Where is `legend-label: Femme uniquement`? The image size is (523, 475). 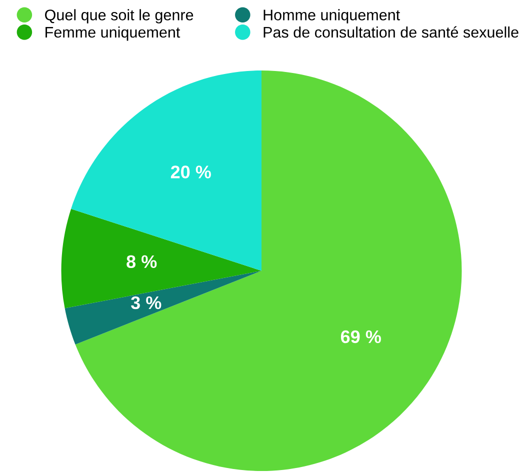 legend-label: Femme uniquement is located at coordinates (113, 33).